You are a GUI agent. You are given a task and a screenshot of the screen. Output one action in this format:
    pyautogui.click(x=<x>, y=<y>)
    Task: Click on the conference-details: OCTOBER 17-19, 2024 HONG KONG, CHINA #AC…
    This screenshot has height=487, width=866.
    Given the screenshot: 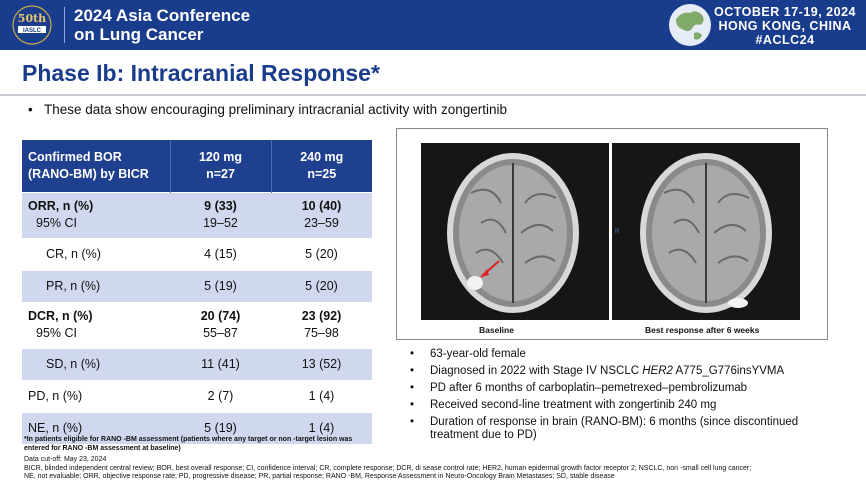 What is the action you would take?
    pyautogui.click(x=785, y=26)
    